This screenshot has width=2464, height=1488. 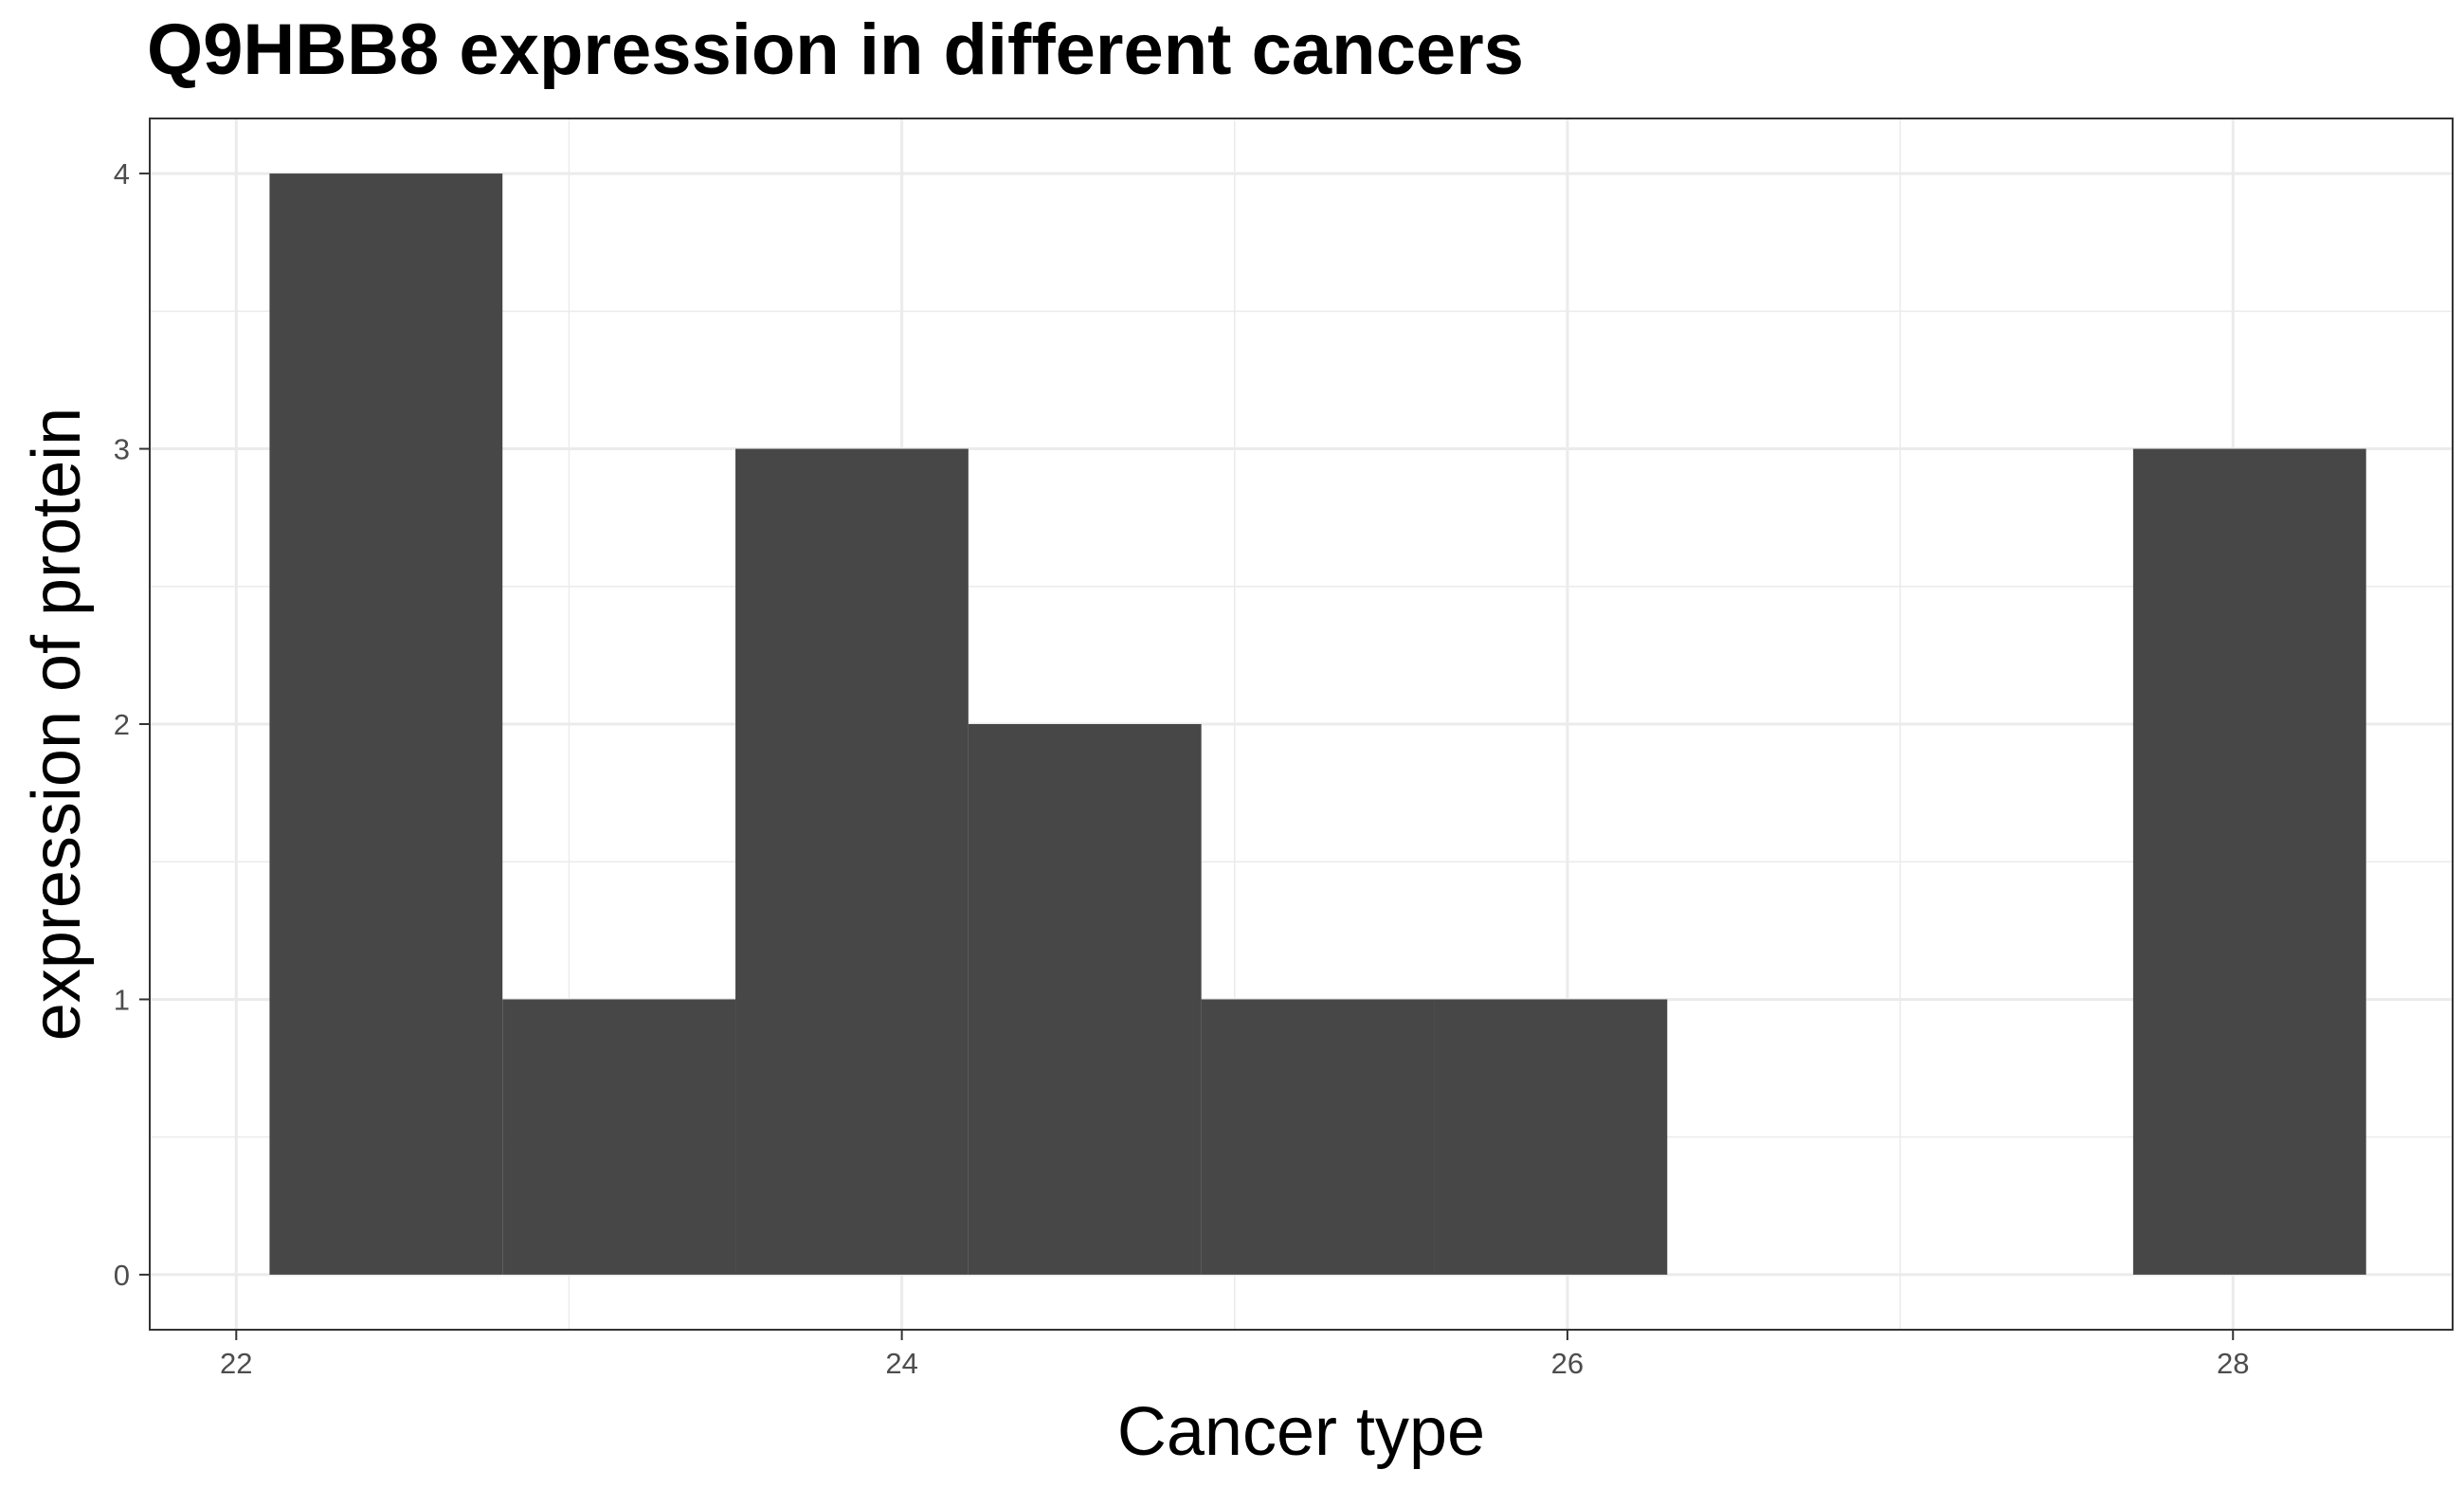 What do you see at coordinates (122, 174) in the screenshot?
I see `y-tick-label: 4` at bounding box center [122, 174].